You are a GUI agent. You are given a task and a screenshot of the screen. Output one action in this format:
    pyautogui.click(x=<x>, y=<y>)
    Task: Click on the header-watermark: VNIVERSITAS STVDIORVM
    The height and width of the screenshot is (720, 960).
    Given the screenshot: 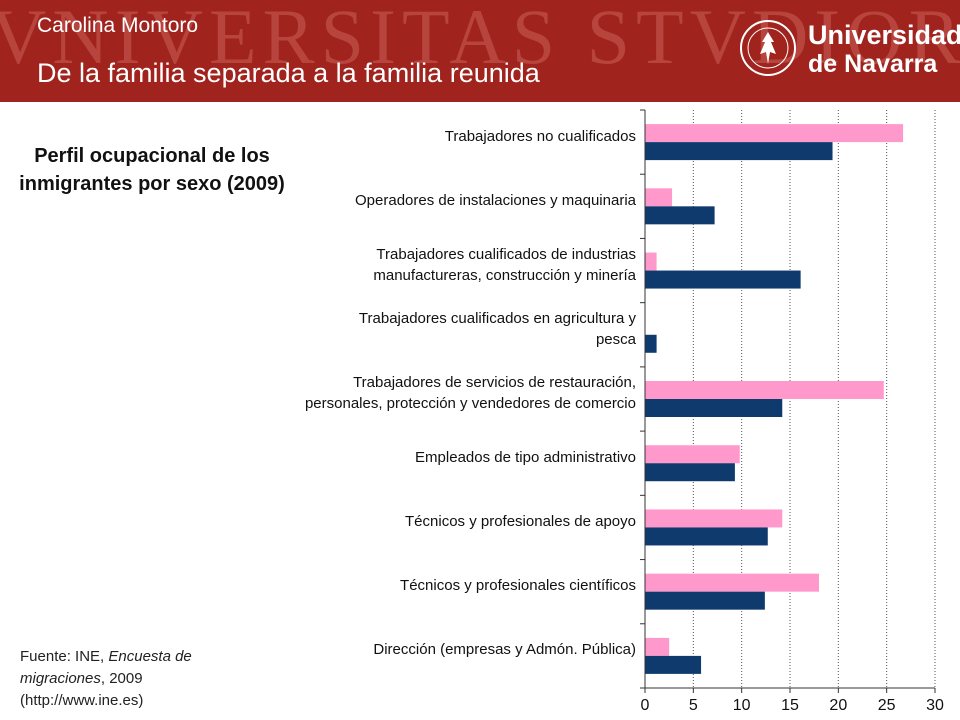 What is the action you would take?
    pyautogui.click(x=480, y=40)
    